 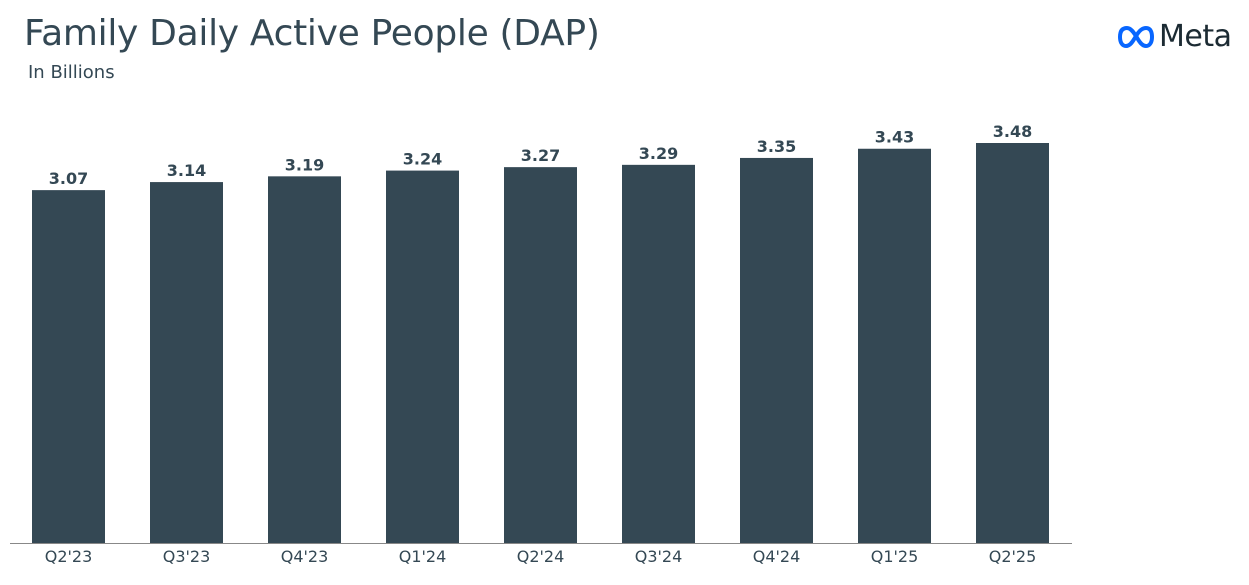 What do you see at coordinates (312, 33) in the screenshot?
I see `chart-title: Family Daily Active People (DAP)` at bounding box center [312, 33].